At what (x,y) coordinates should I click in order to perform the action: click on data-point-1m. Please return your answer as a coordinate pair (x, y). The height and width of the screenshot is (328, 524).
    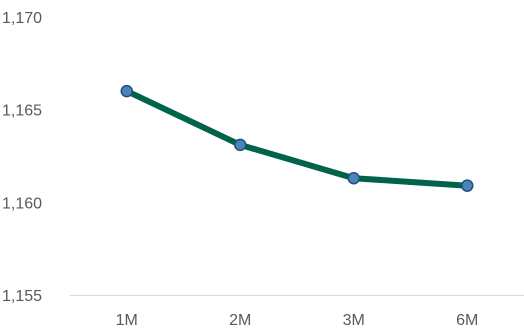
    Looking at the image, I should click on (126, 91).